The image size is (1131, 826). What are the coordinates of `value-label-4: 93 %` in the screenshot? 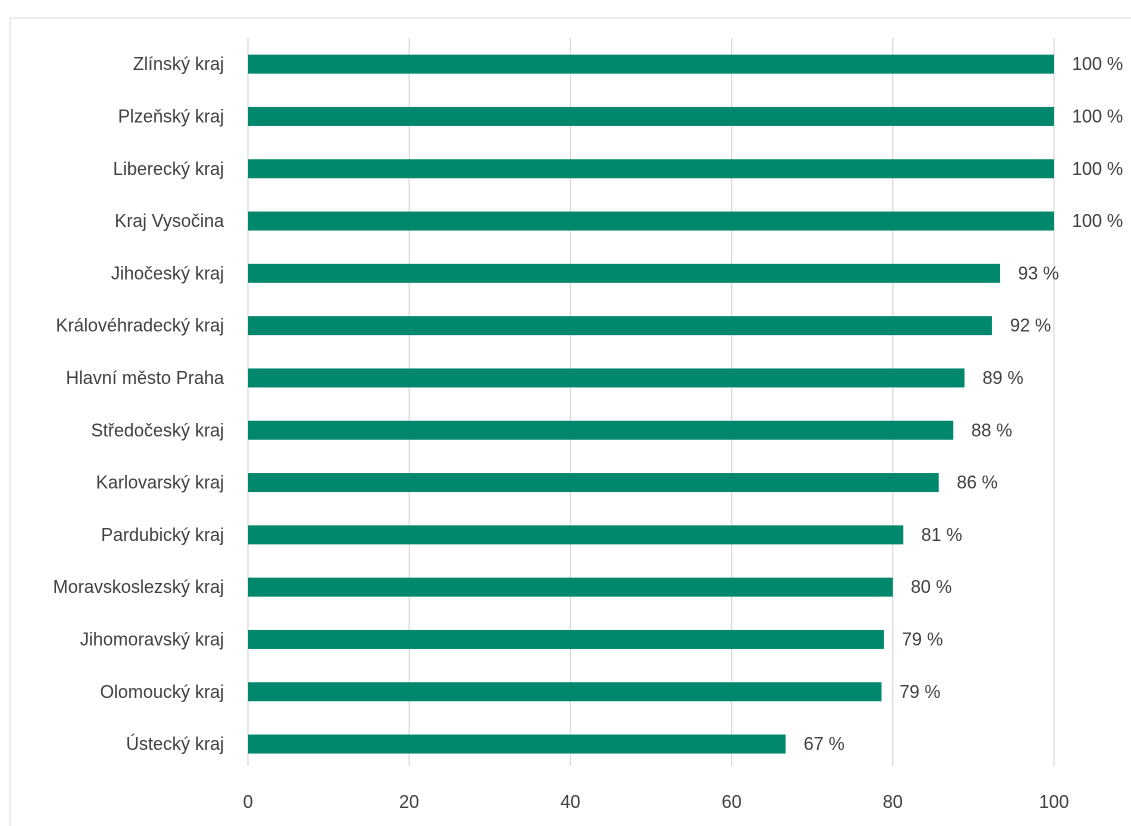 It's located at (1038, 273).